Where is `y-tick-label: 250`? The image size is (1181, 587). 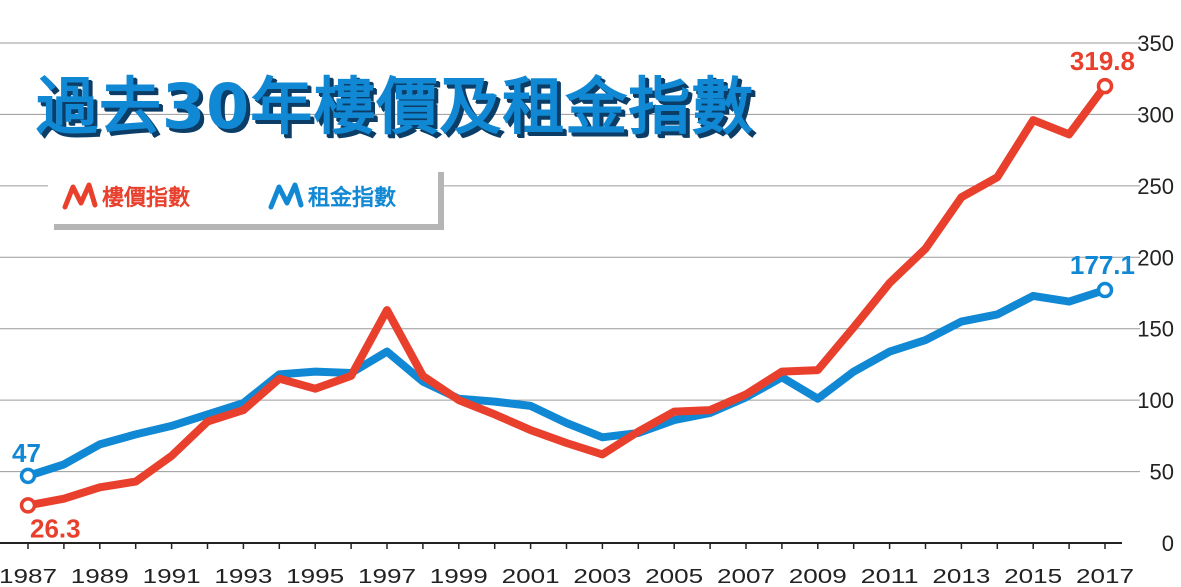 y-tick-label: 250 is located at coordinates (1155, 186).